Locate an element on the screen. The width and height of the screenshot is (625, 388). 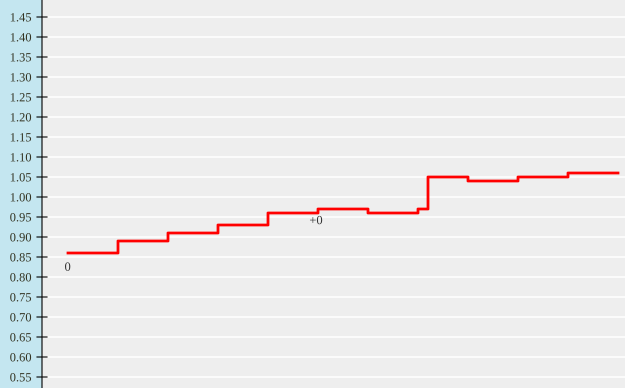
y-tick-label: 0.55 is located at coordinates (21, 377).